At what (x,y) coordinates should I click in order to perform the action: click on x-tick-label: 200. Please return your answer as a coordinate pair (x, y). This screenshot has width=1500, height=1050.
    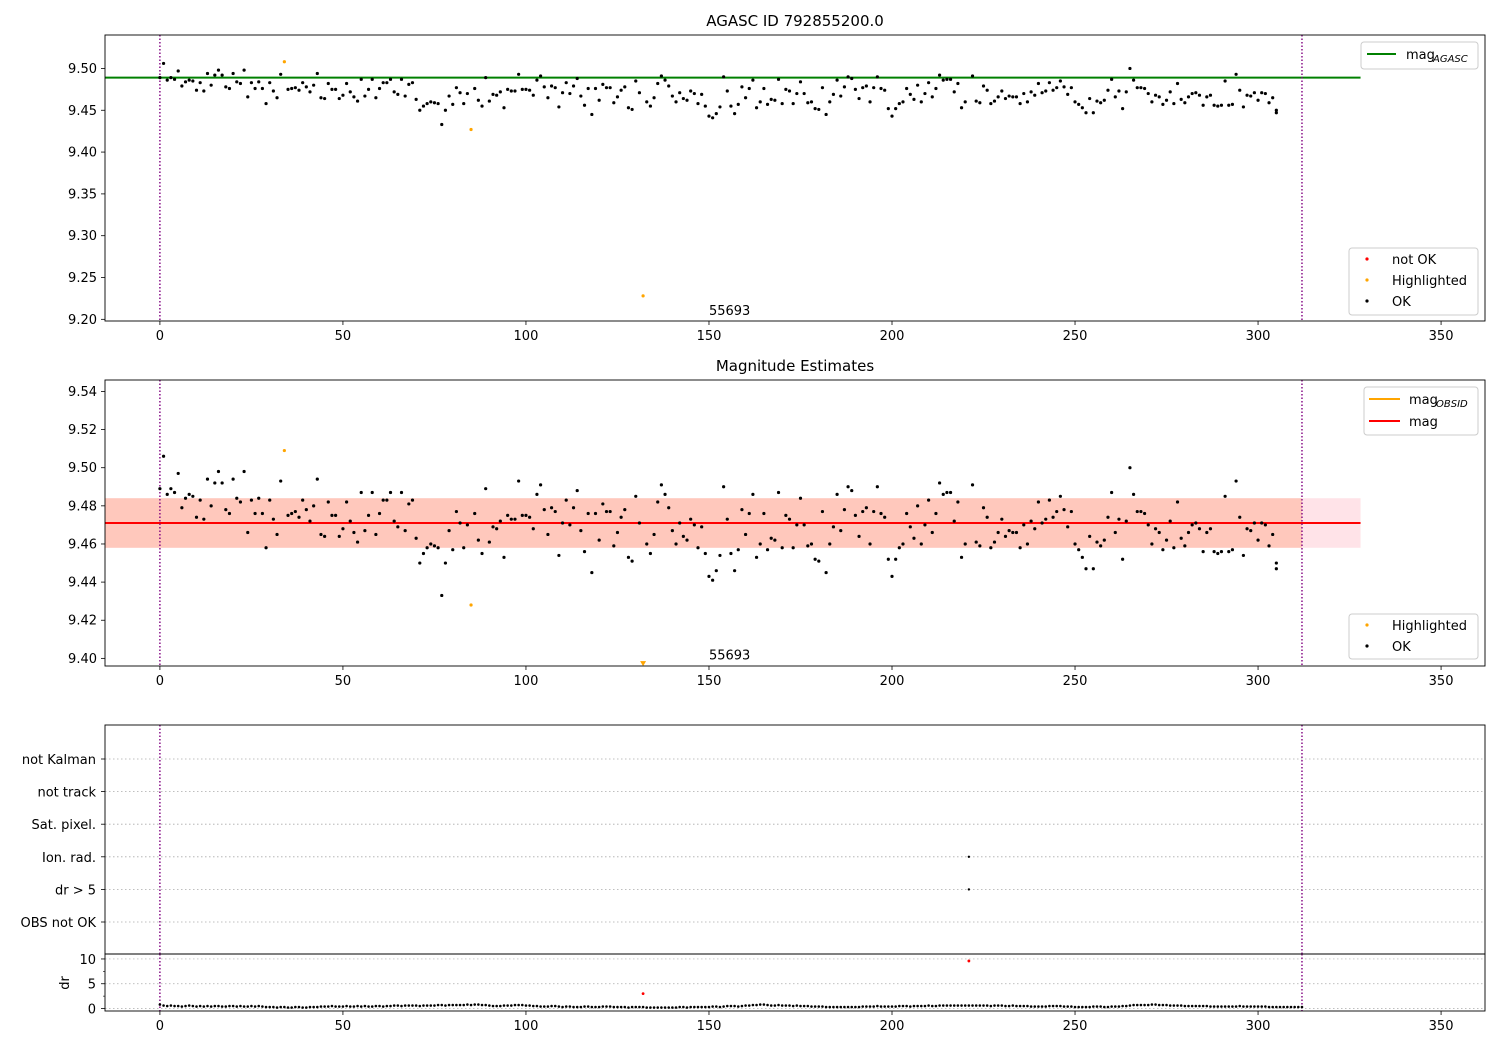
    Looking at the image, I should click on (892, 681).